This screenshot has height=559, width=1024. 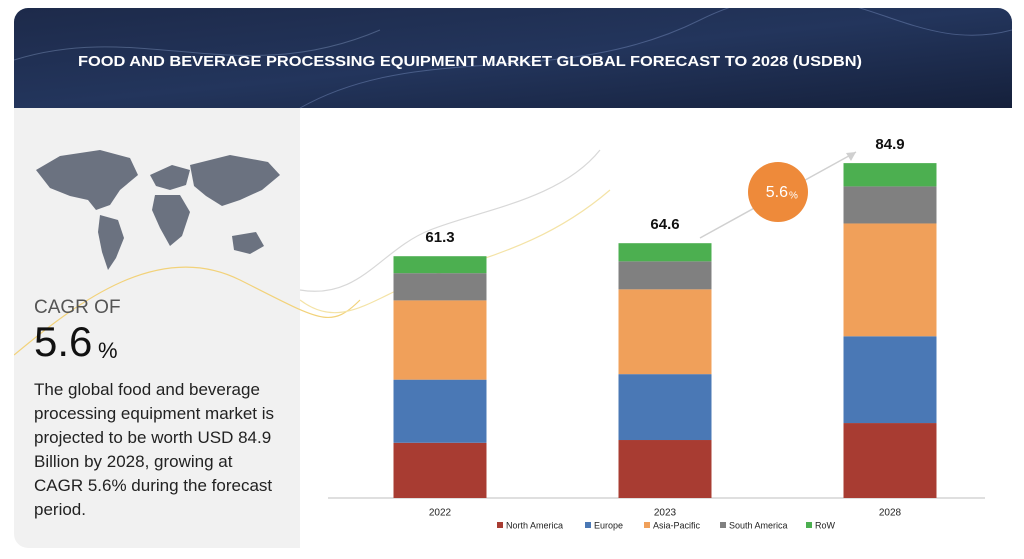 What do you see at coordinates (825, 525) in the screenshot?
I see `legend-label: RoW` at bounding box center [825, 525].